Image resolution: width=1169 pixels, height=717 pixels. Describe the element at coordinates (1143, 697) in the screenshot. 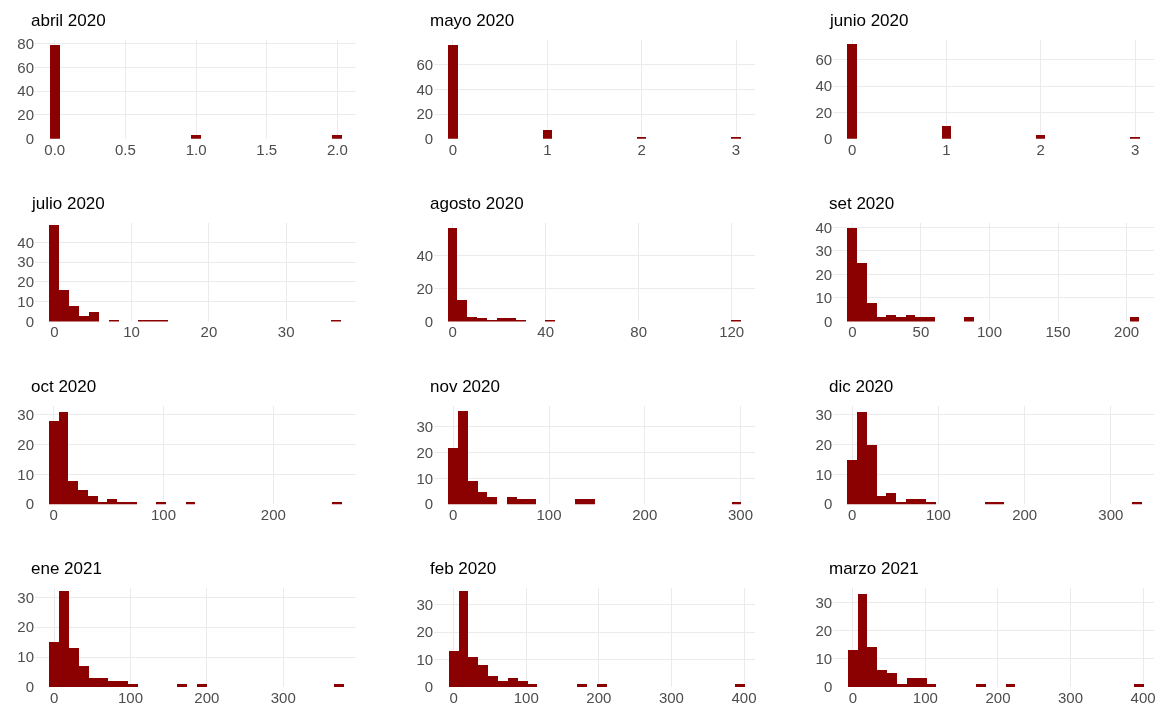

I see `x-tick-label: 400` at that location.